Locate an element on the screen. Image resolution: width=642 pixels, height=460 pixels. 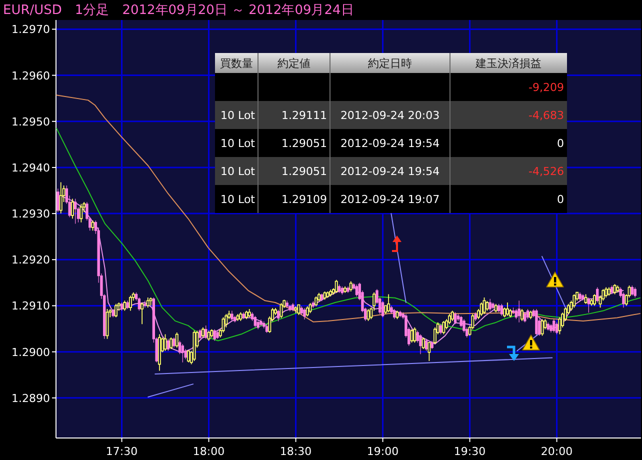
y-tick-label: 1.2910 is located at coordinates (31, 306).